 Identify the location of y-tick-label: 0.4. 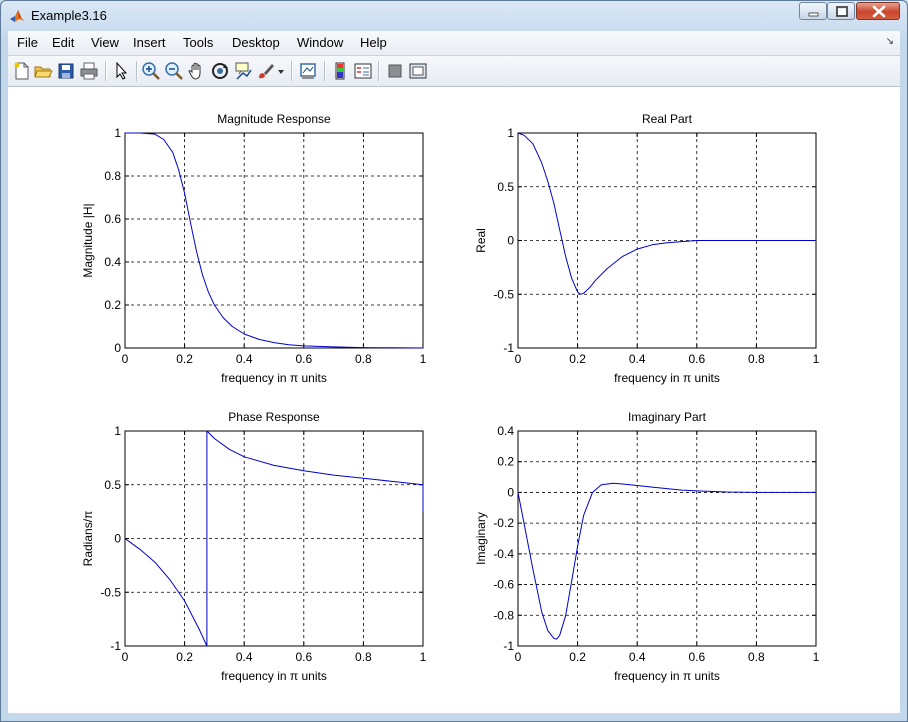
(112, 262).